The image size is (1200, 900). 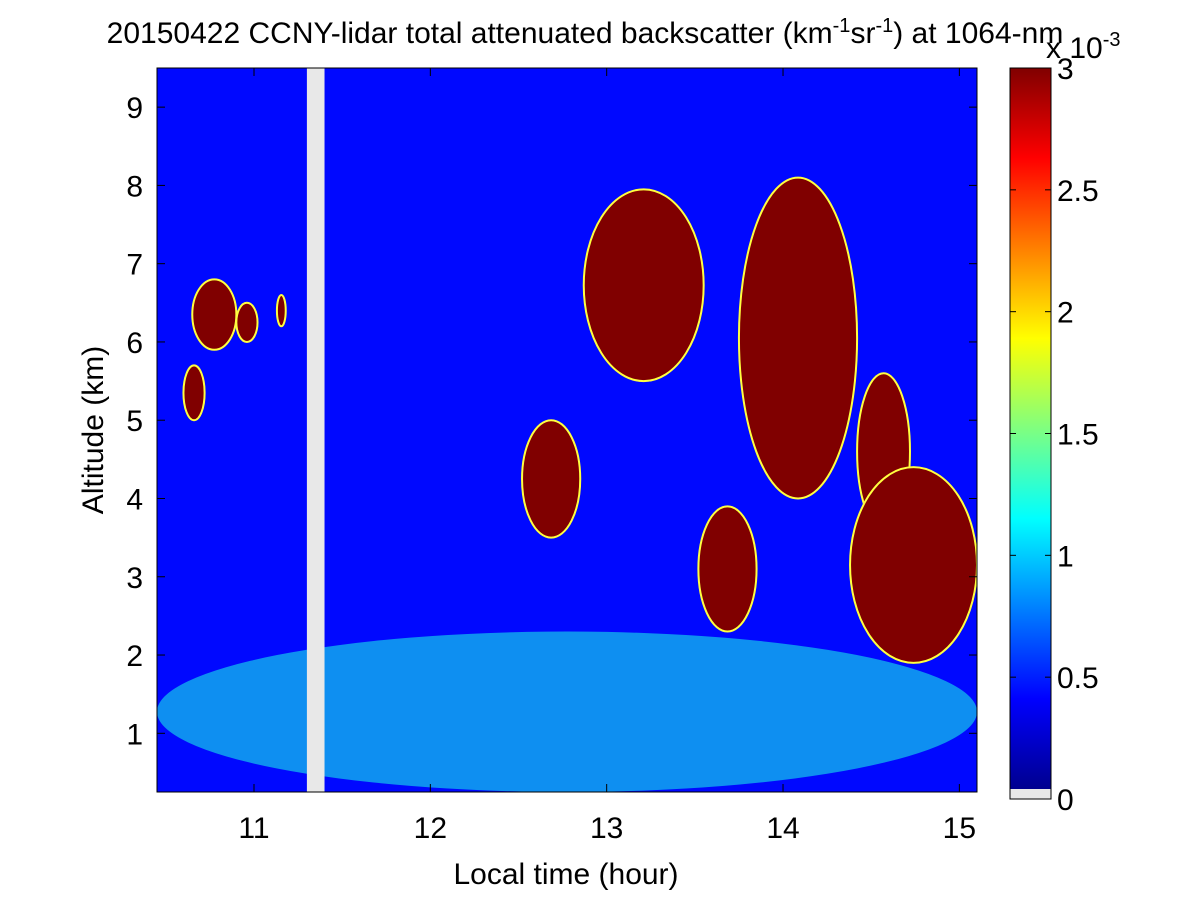 I want to click on colorbar-exponent: x 10-3, so click(x=1083, y=47).